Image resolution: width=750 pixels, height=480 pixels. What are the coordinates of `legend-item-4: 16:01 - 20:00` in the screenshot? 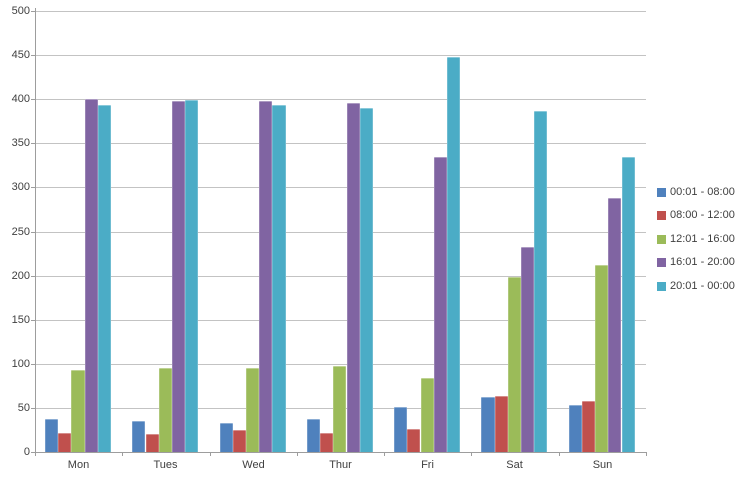 It's located at (696, 262).